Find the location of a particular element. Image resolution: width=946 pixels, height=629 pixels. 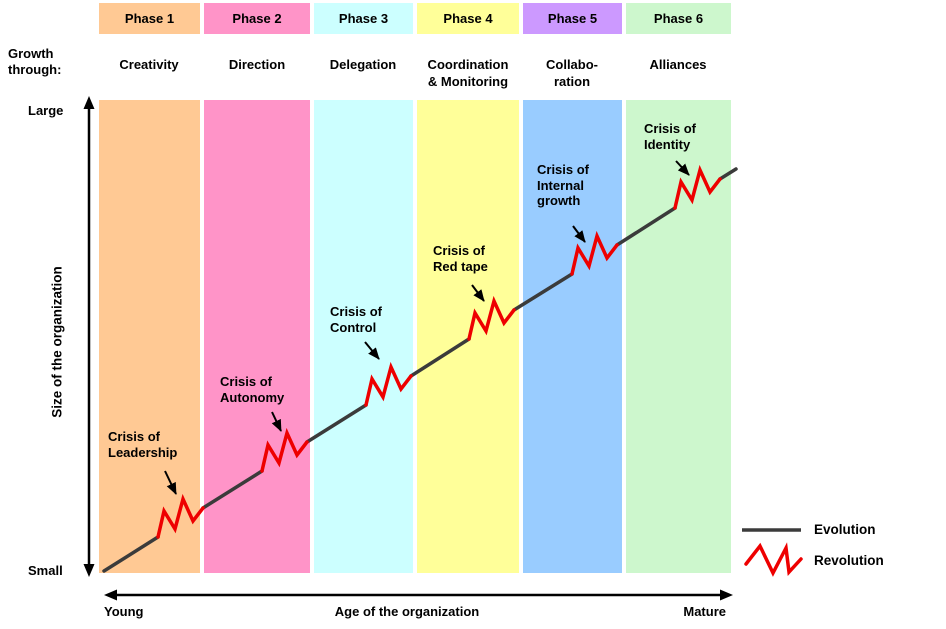

legend-evolution-label: Evolution is located at coordinates (845, 529).